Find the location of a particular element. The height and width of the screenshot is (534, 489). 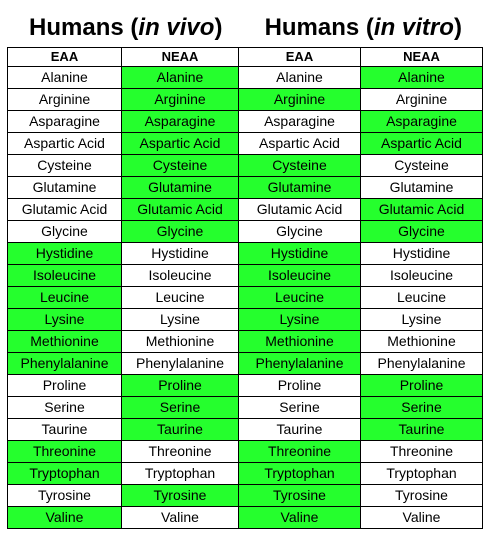

table-row: Methionine Methionine Methionine Methionine is located at coordinates (245, 341).